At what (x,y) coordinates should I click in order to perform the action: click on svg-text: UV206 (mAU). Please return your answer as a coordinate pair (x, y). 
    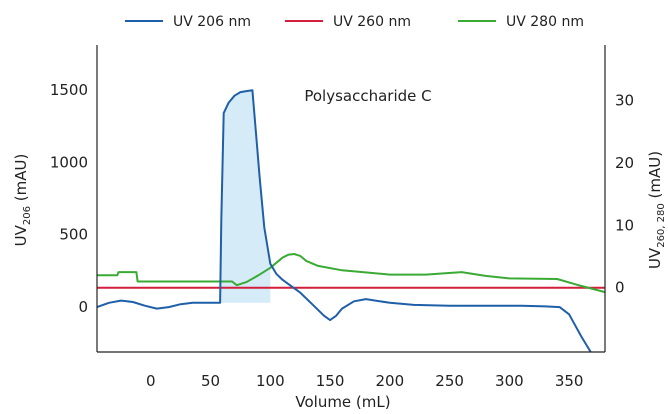
    Looking at the image, I should click on (22, 200).